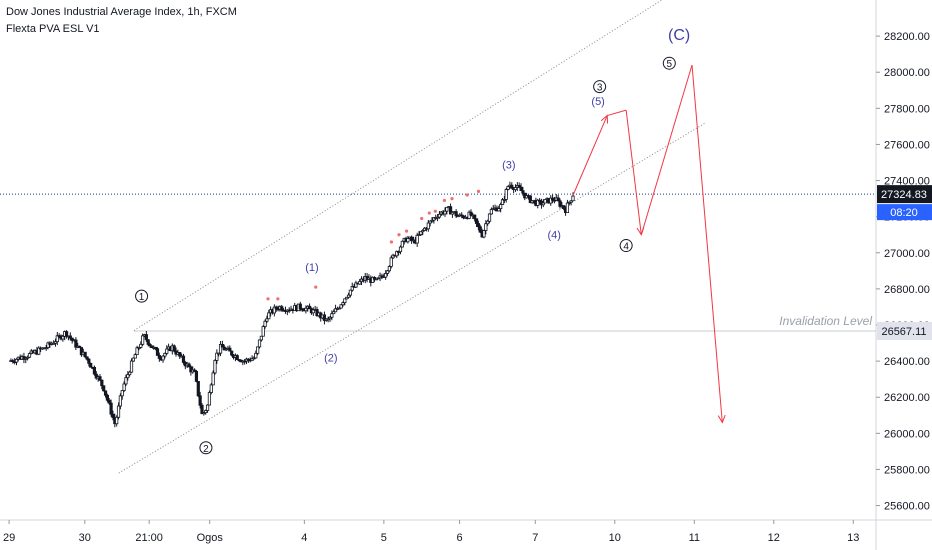 This screenshot has width=932, height=550. Describe the element at coordinates (535, 538) in the screenshot. I see `x-tick-label: 7` at that location.